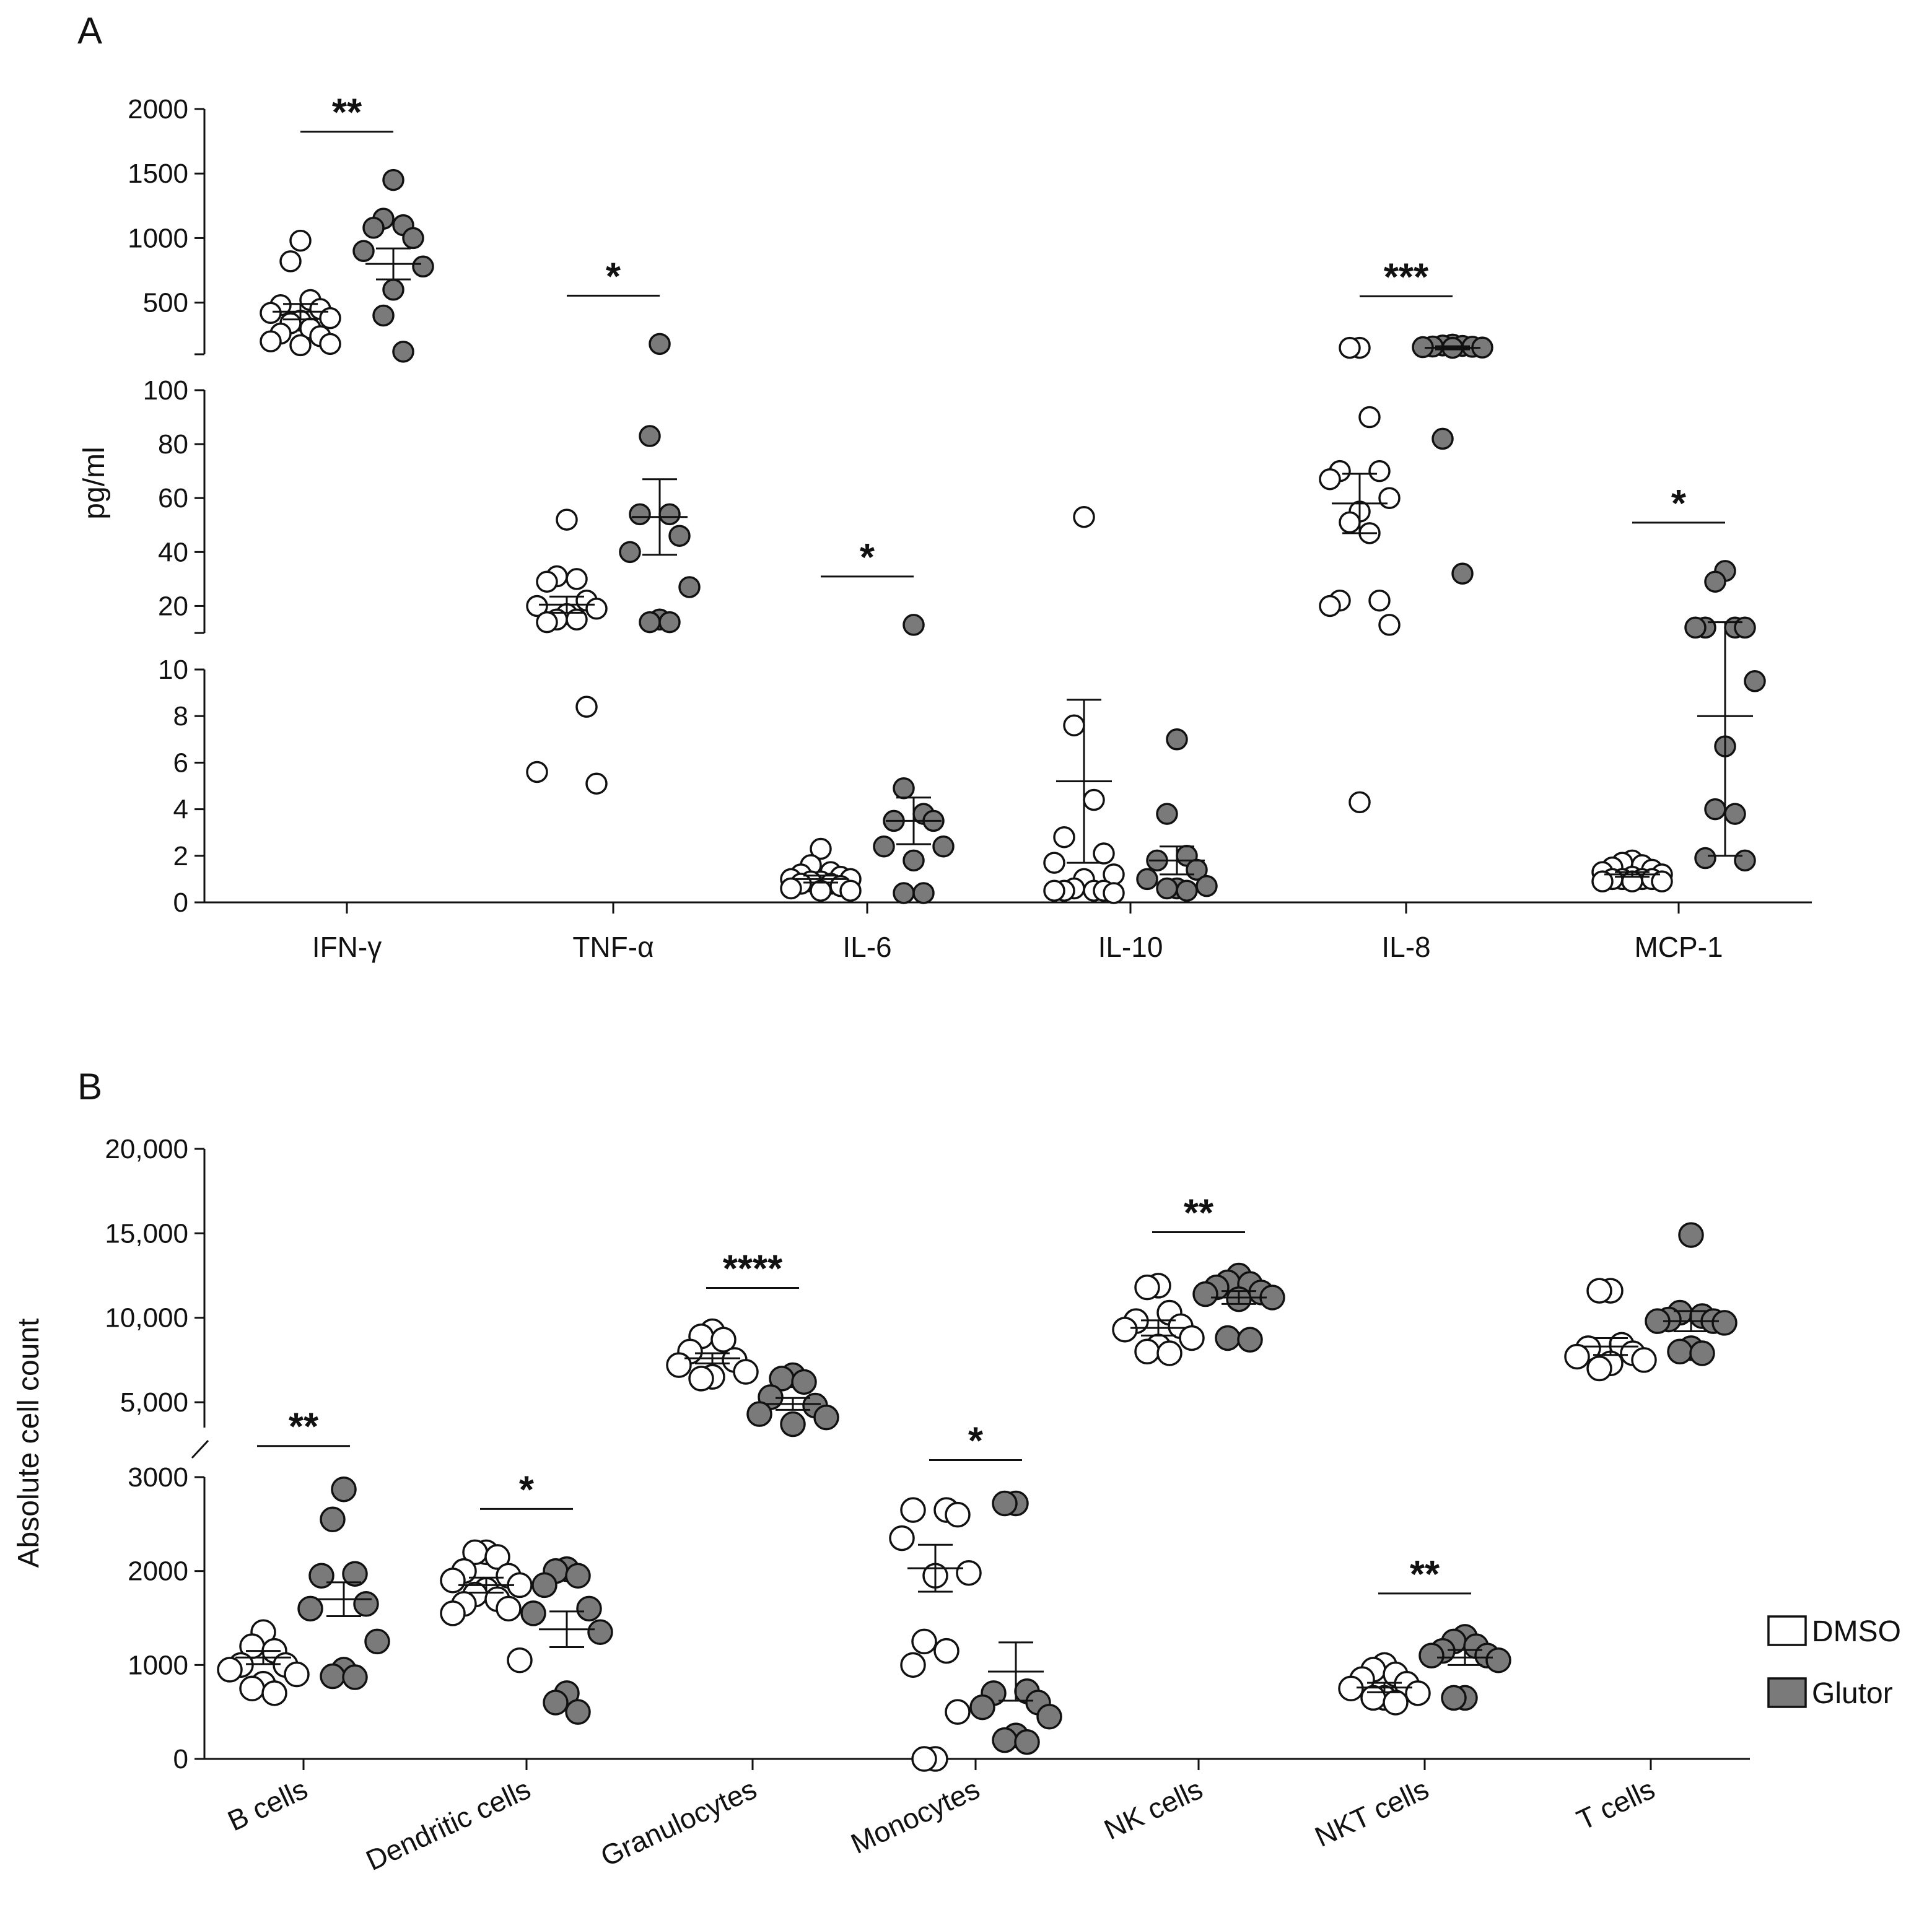 Image resolution: width=1932 pixels, height=1928 pixels. I want to click on panel-label: B, so click(89, 1087).